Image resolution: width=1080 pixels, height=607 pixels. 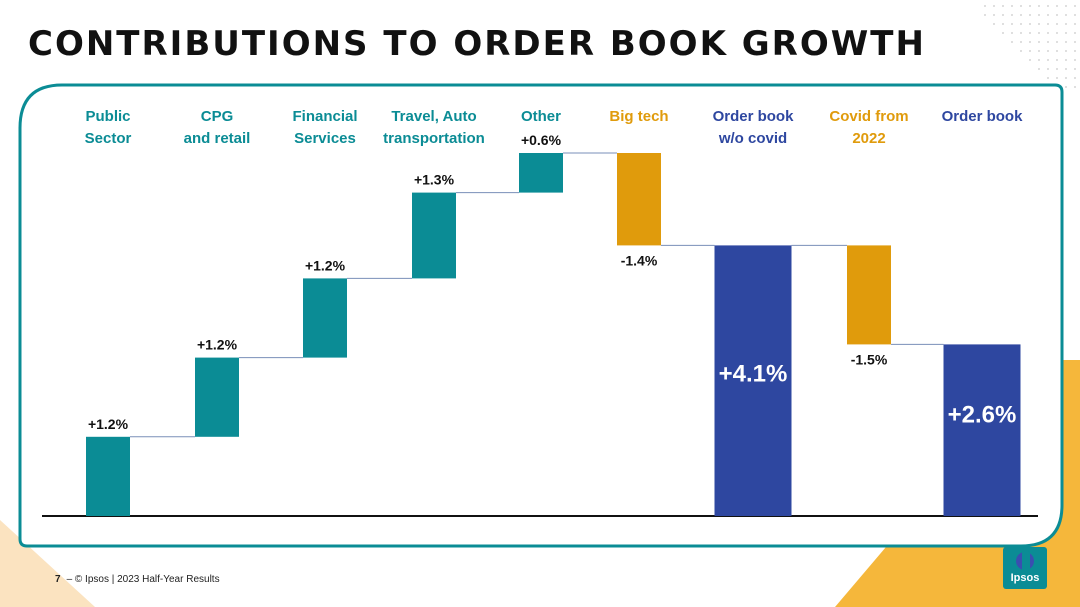 I want to click on data-label-1: +1.2%, so click(x=217, y=345).